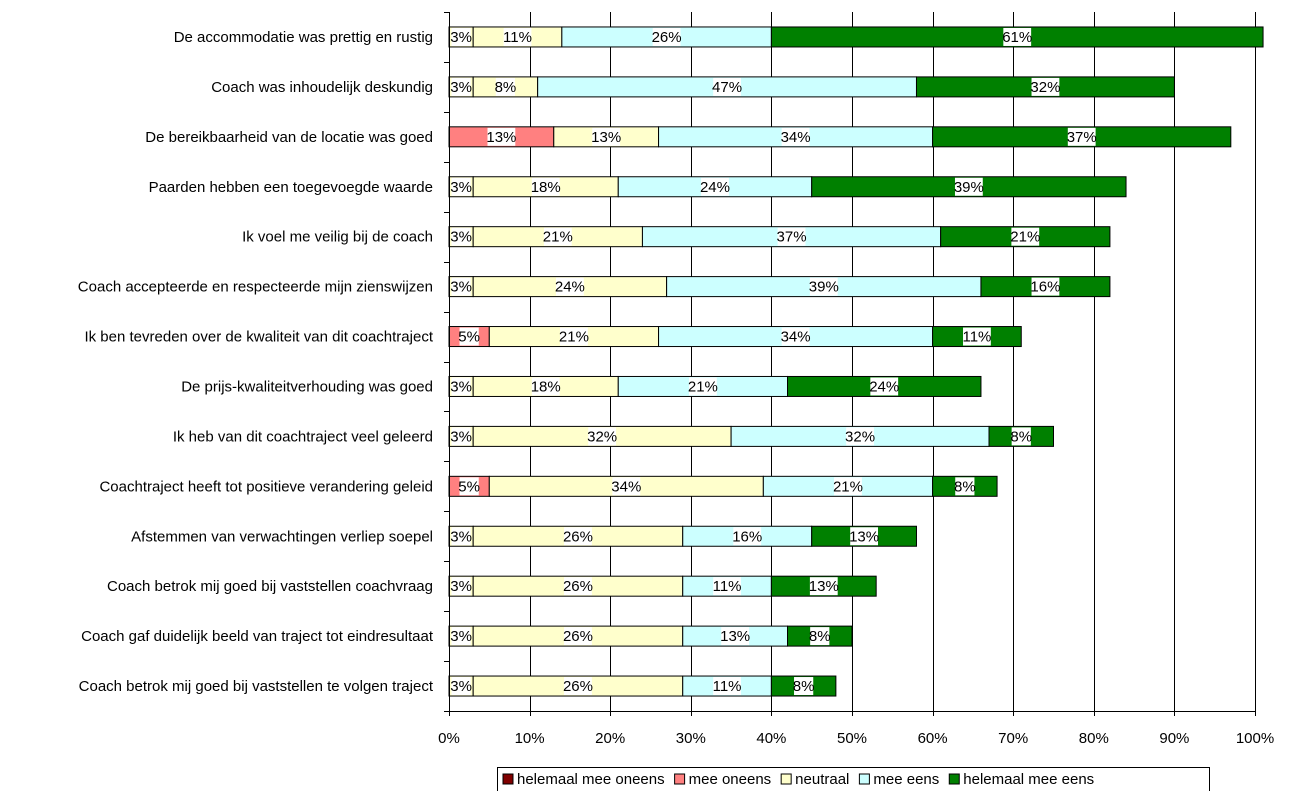 Image resolution: width=1291 pixels, height=796 pixels. I want to click on x-tick-label: 50%, so click(852, 738).